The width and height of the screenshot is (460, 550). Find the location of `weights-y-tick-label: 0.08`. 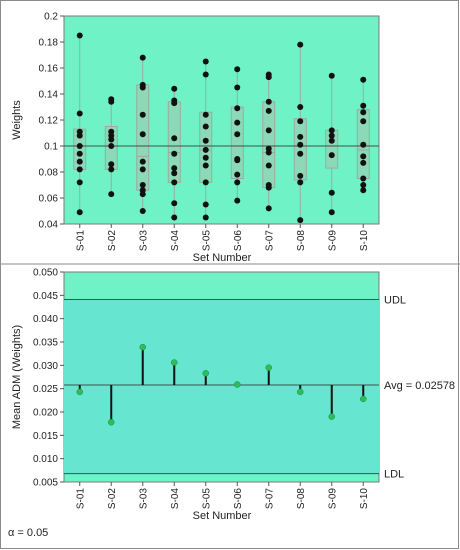

weights-y-tick-label: 0.08 is located at coordinates (49, 173).